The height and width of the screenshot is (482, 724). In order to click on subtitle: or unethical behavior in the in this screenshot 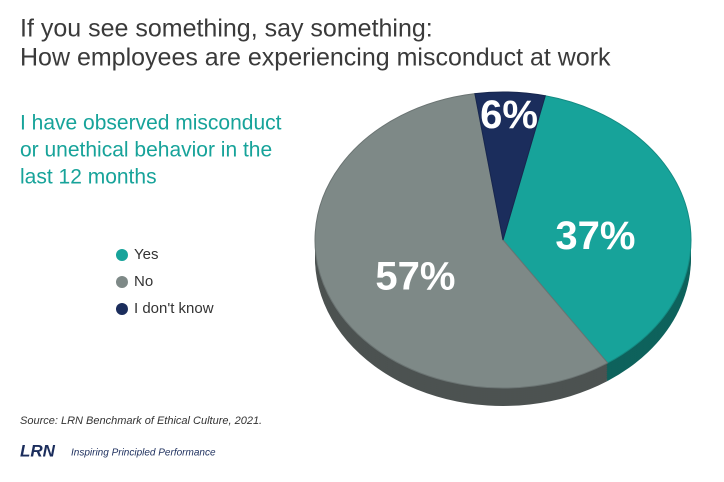, I will do `click(146, 150)`.